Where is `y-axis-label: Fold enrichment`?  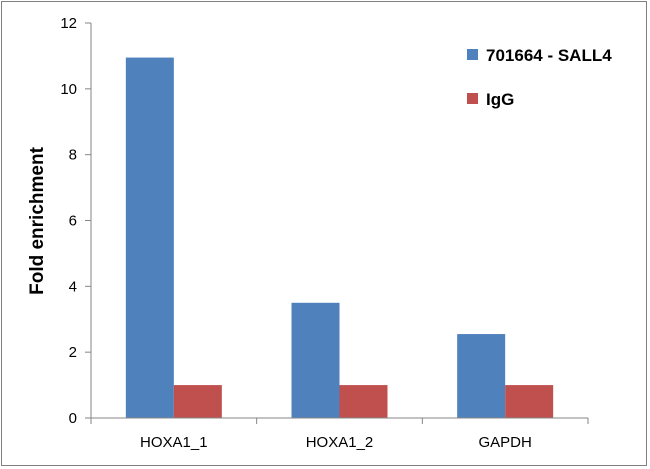 y-axis-label: Fold enrichment is located at coordinates (37, 220).